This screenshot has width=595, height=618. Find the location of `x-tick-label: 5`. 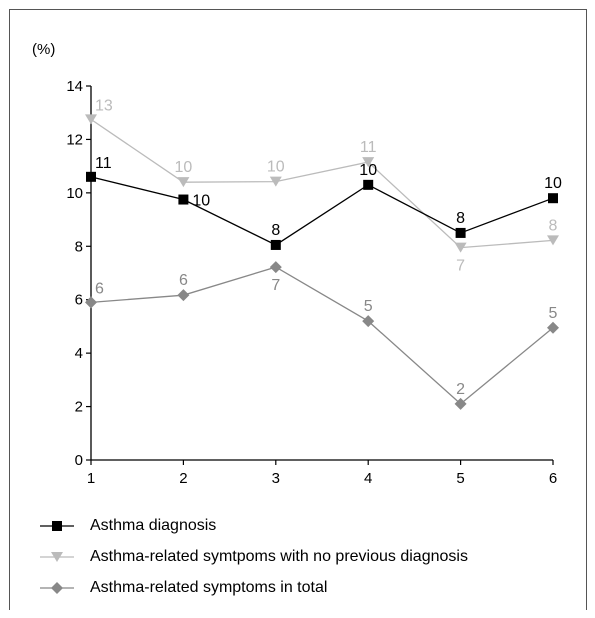

x-tick-label: 5 is located at coordinates (460, 478).